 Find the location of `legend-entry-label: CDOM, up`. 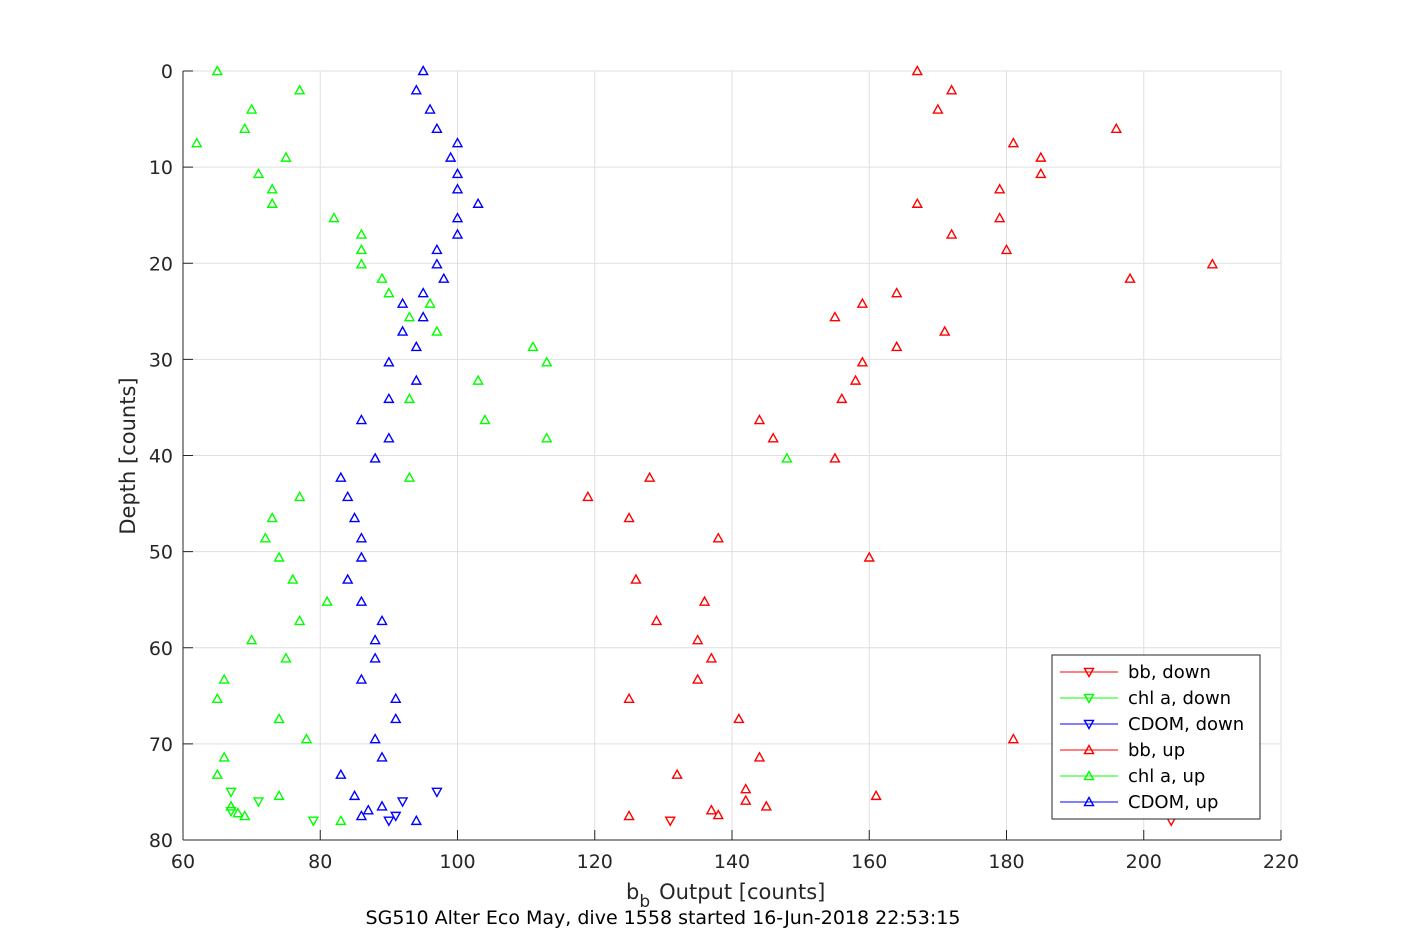

legend-entry-label: CDOM, up is located at coordinates (1173, 802).